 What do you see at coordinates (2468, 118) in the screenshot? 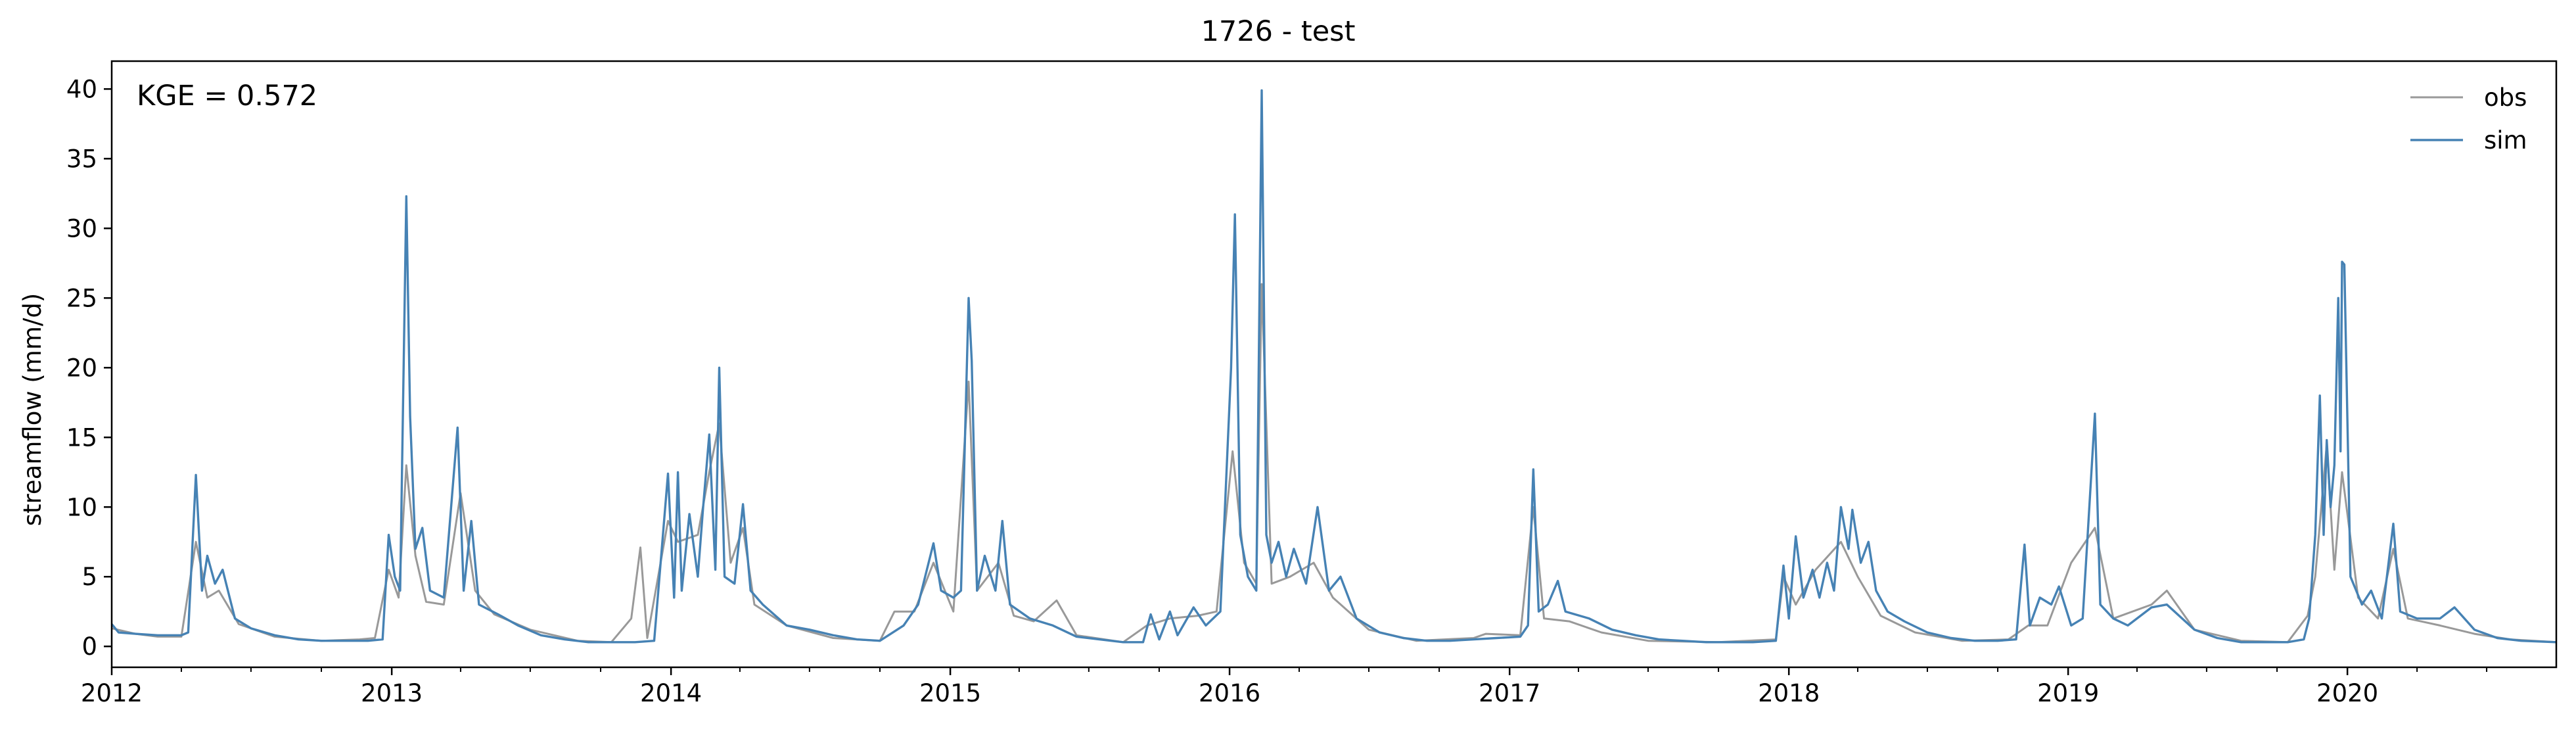
I see `legend: obs sim` at bounding box center [2468, 118].